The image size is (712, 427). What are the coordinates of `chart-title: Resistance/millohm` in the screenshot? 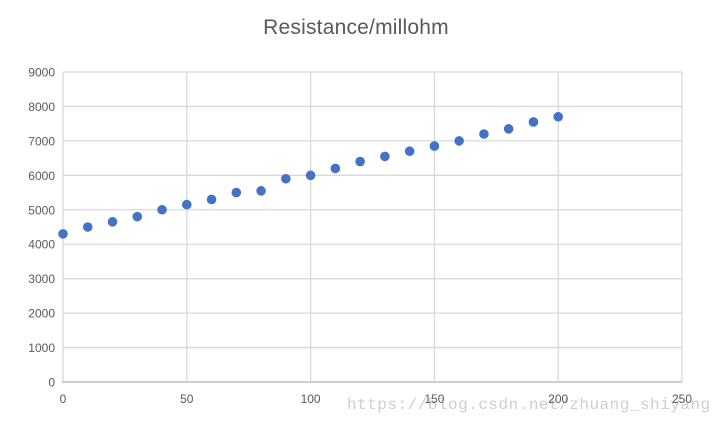 It's located at (356, 27).